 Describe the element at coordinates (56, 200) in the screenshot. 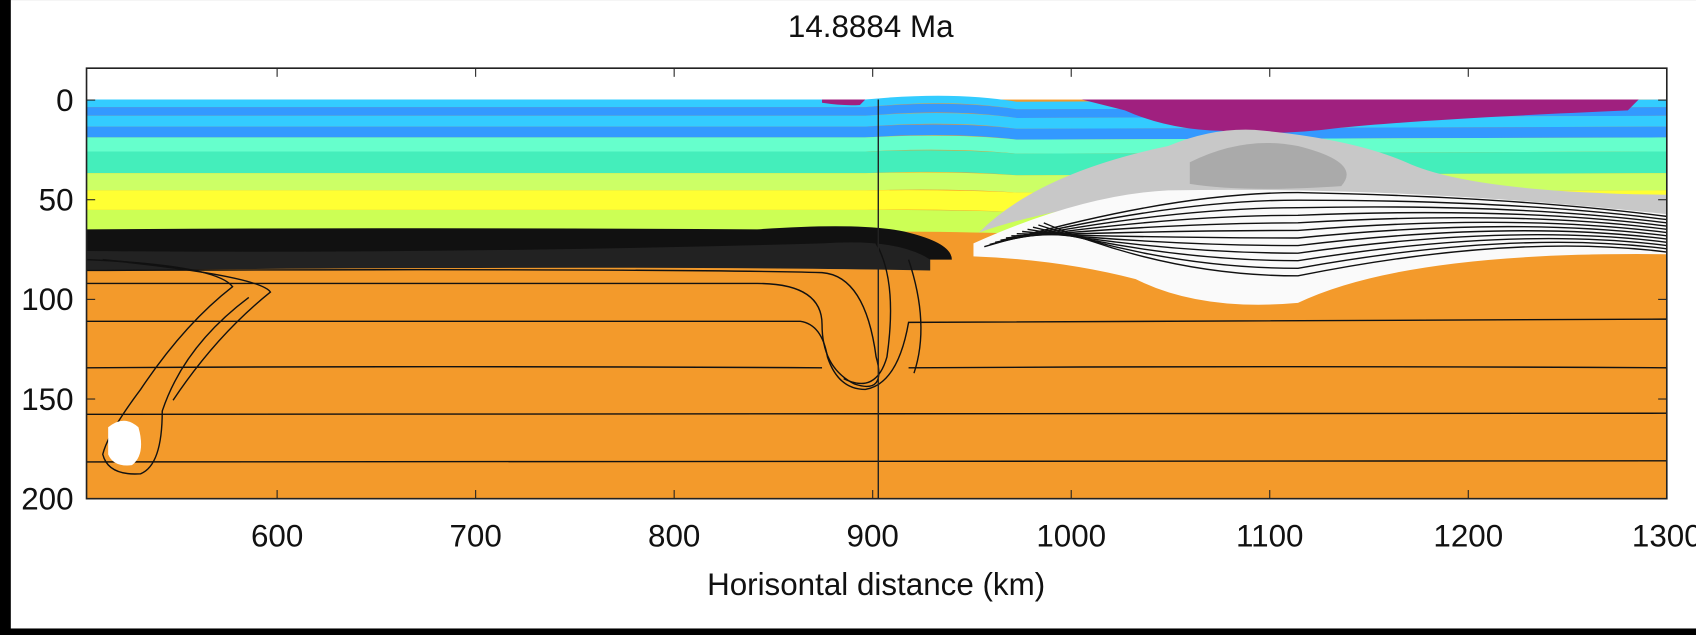

I see `y-tick-label: 50` at that location.